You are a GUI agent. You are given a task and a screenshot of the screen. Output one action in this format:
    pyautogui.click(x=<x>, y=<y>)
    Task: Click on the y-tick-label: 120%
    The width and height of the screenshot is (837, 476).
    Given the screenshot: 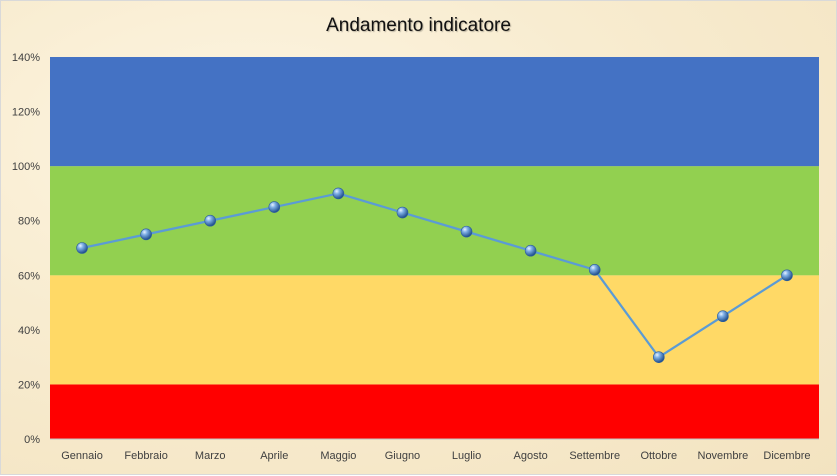 What is the action you would take?
    pyautogui.click(x=26, y=113)
    